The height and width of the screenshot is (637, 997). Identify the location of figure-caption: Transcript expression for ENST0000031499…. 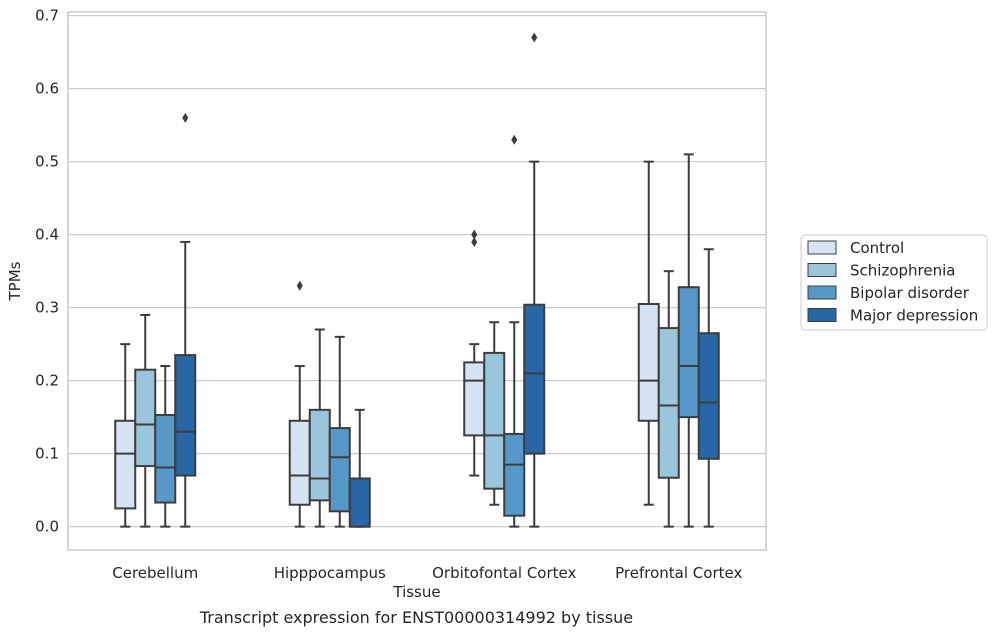
(416, 617).